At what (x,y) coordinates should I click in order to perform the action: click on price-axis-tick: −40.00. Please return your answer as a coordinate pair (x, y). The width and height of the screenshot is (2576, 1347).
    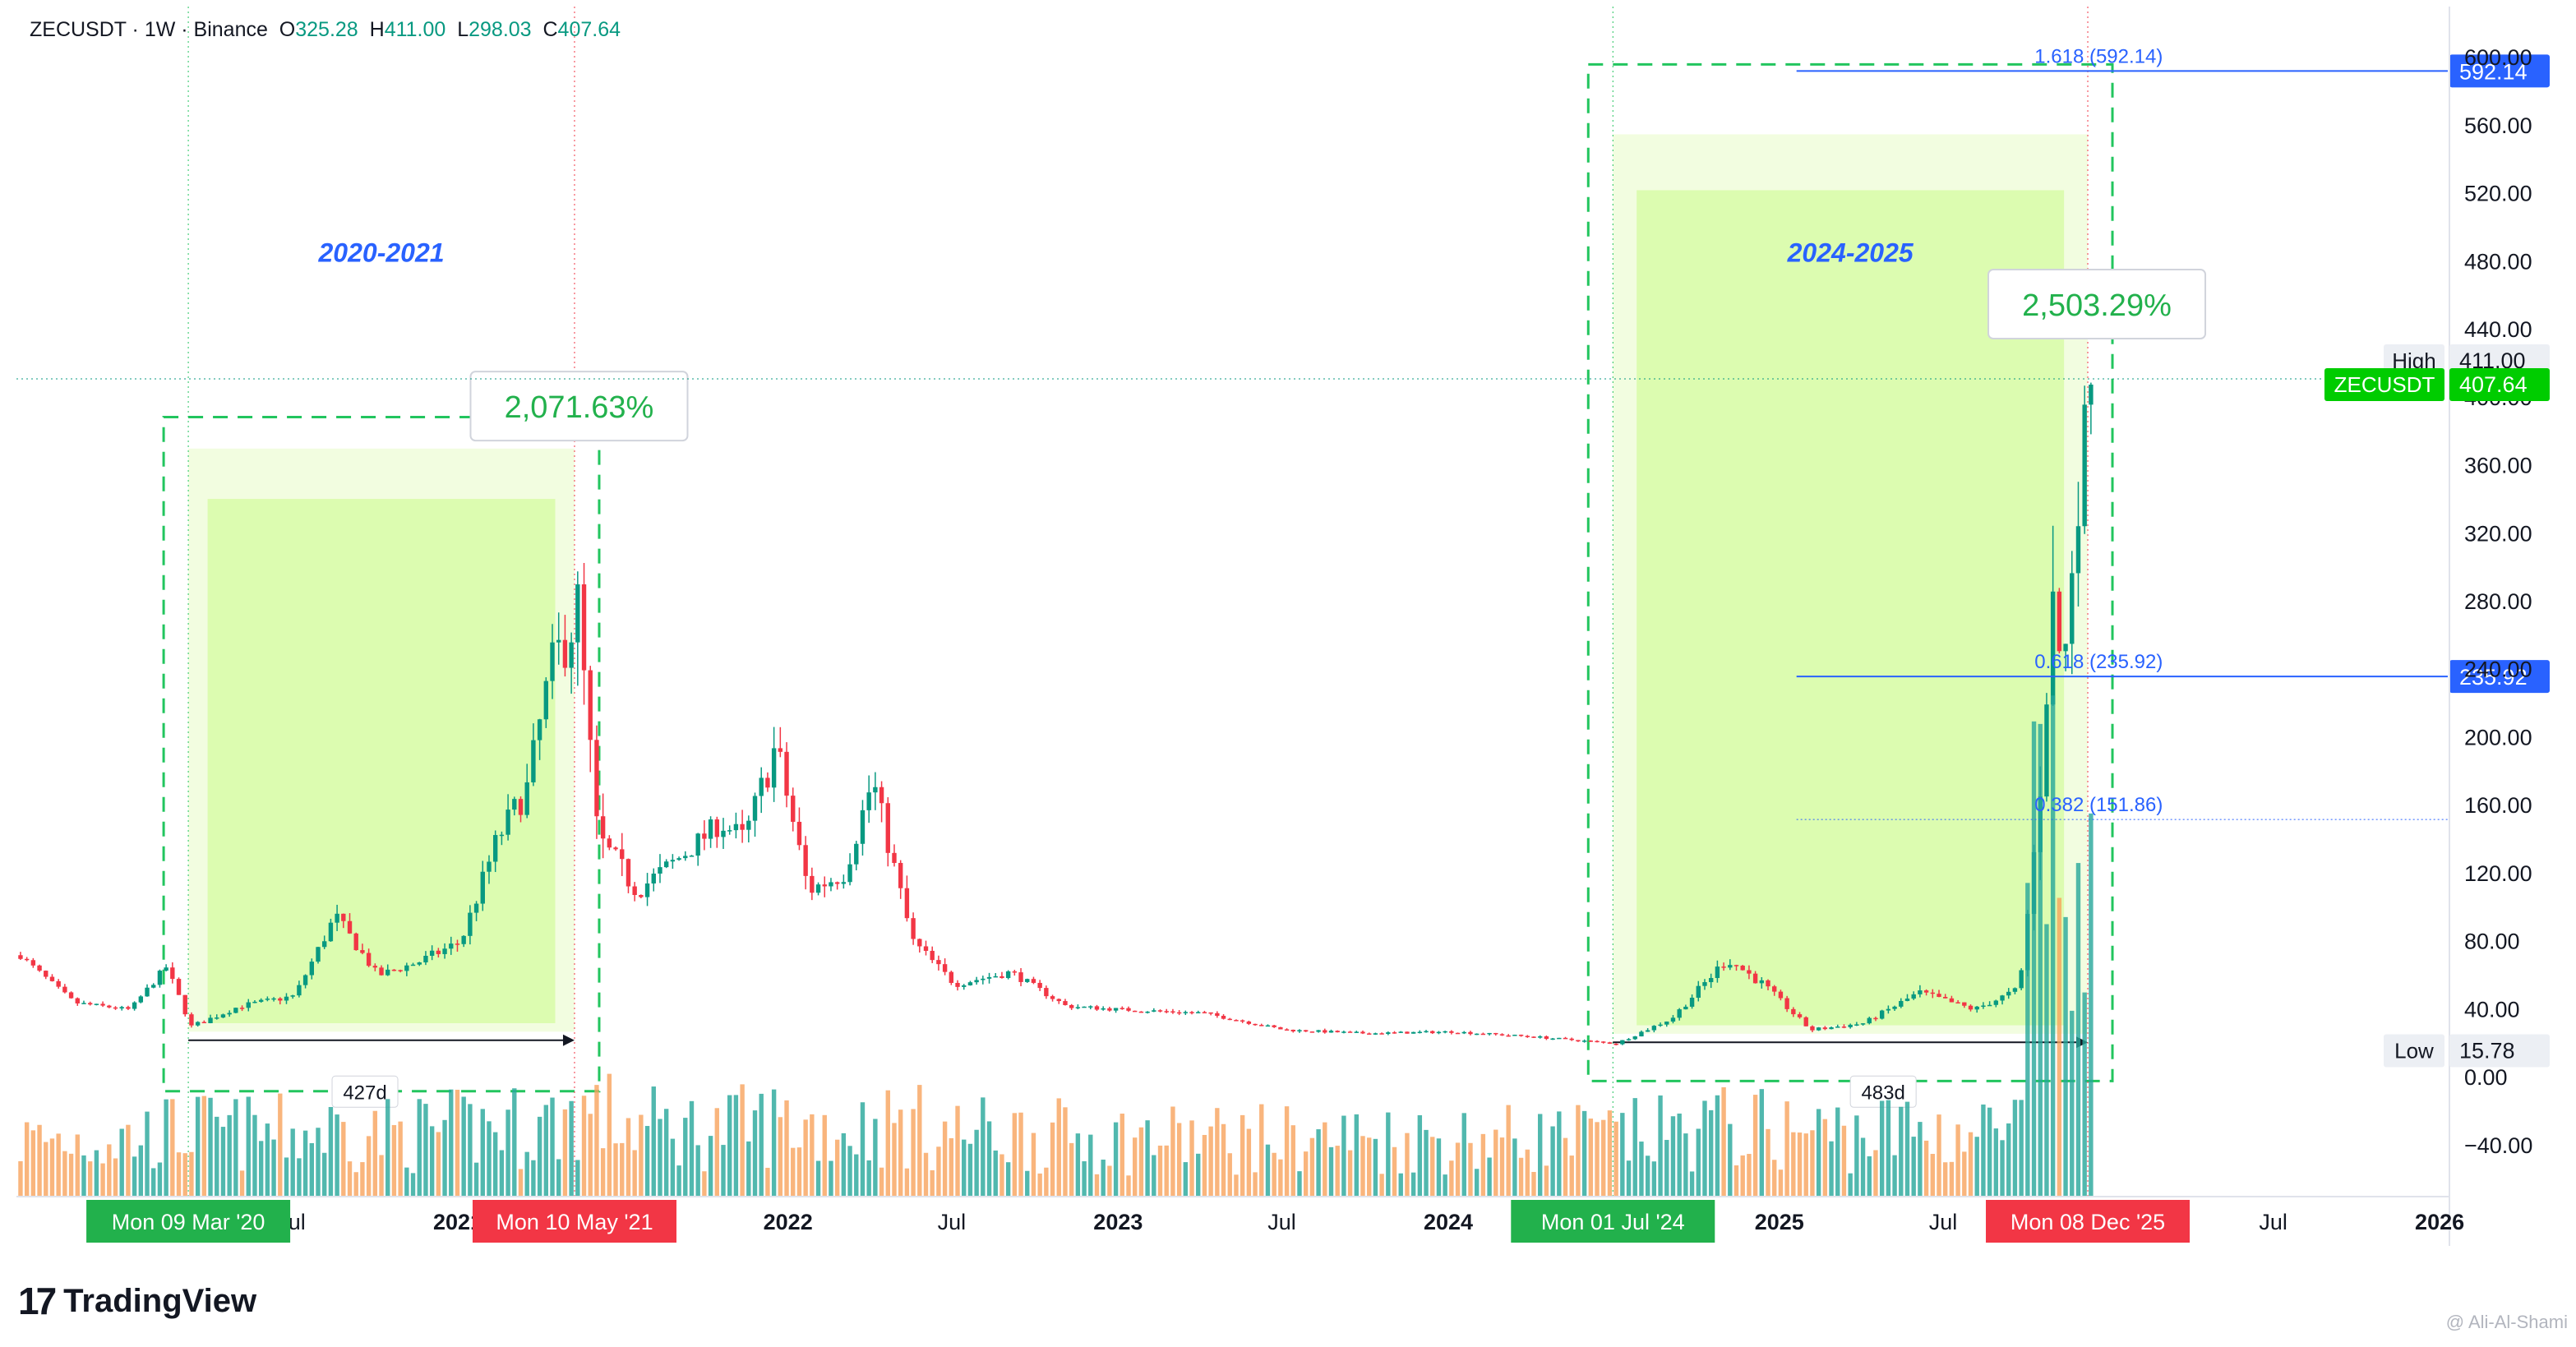
    Looking at the image, I should click on (2498, 1145).